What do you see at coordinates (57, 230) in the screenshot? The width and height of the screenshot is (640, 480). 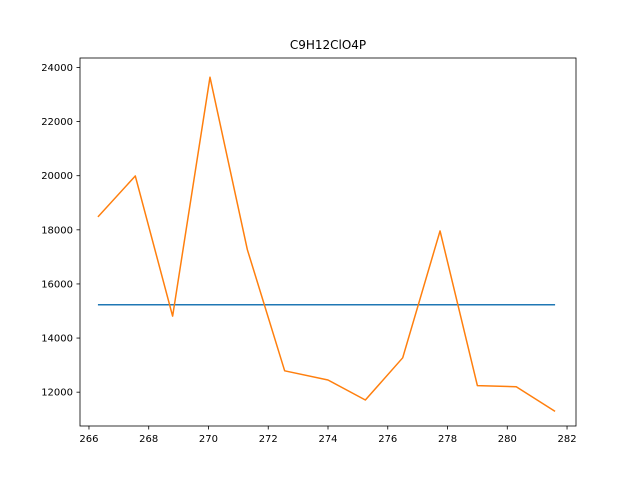 I see `y-tick-label: 18000` at bounding box center [57, 230].